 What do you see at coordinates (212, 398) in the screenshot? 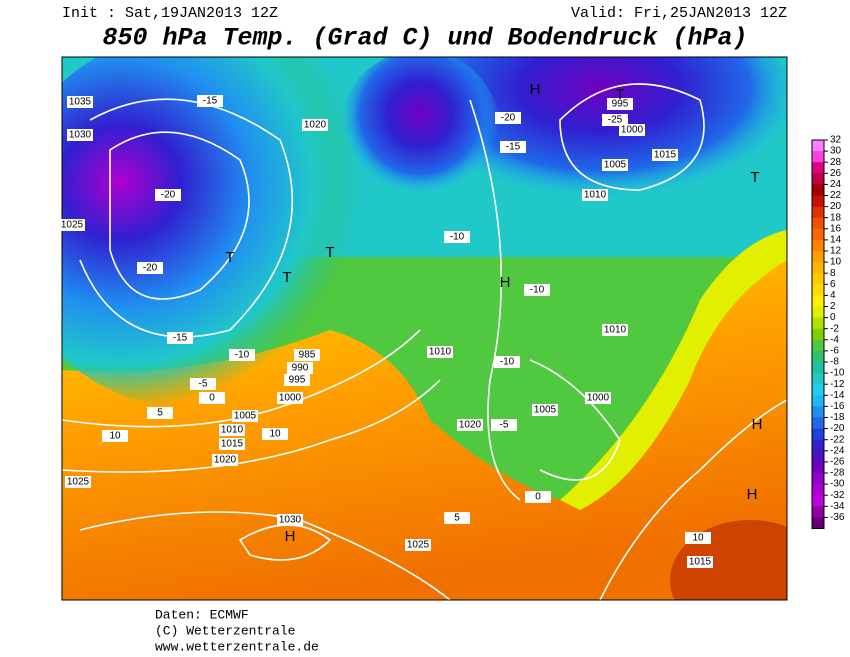
I see `contour-label: 0` at bounding box center [212, 398].